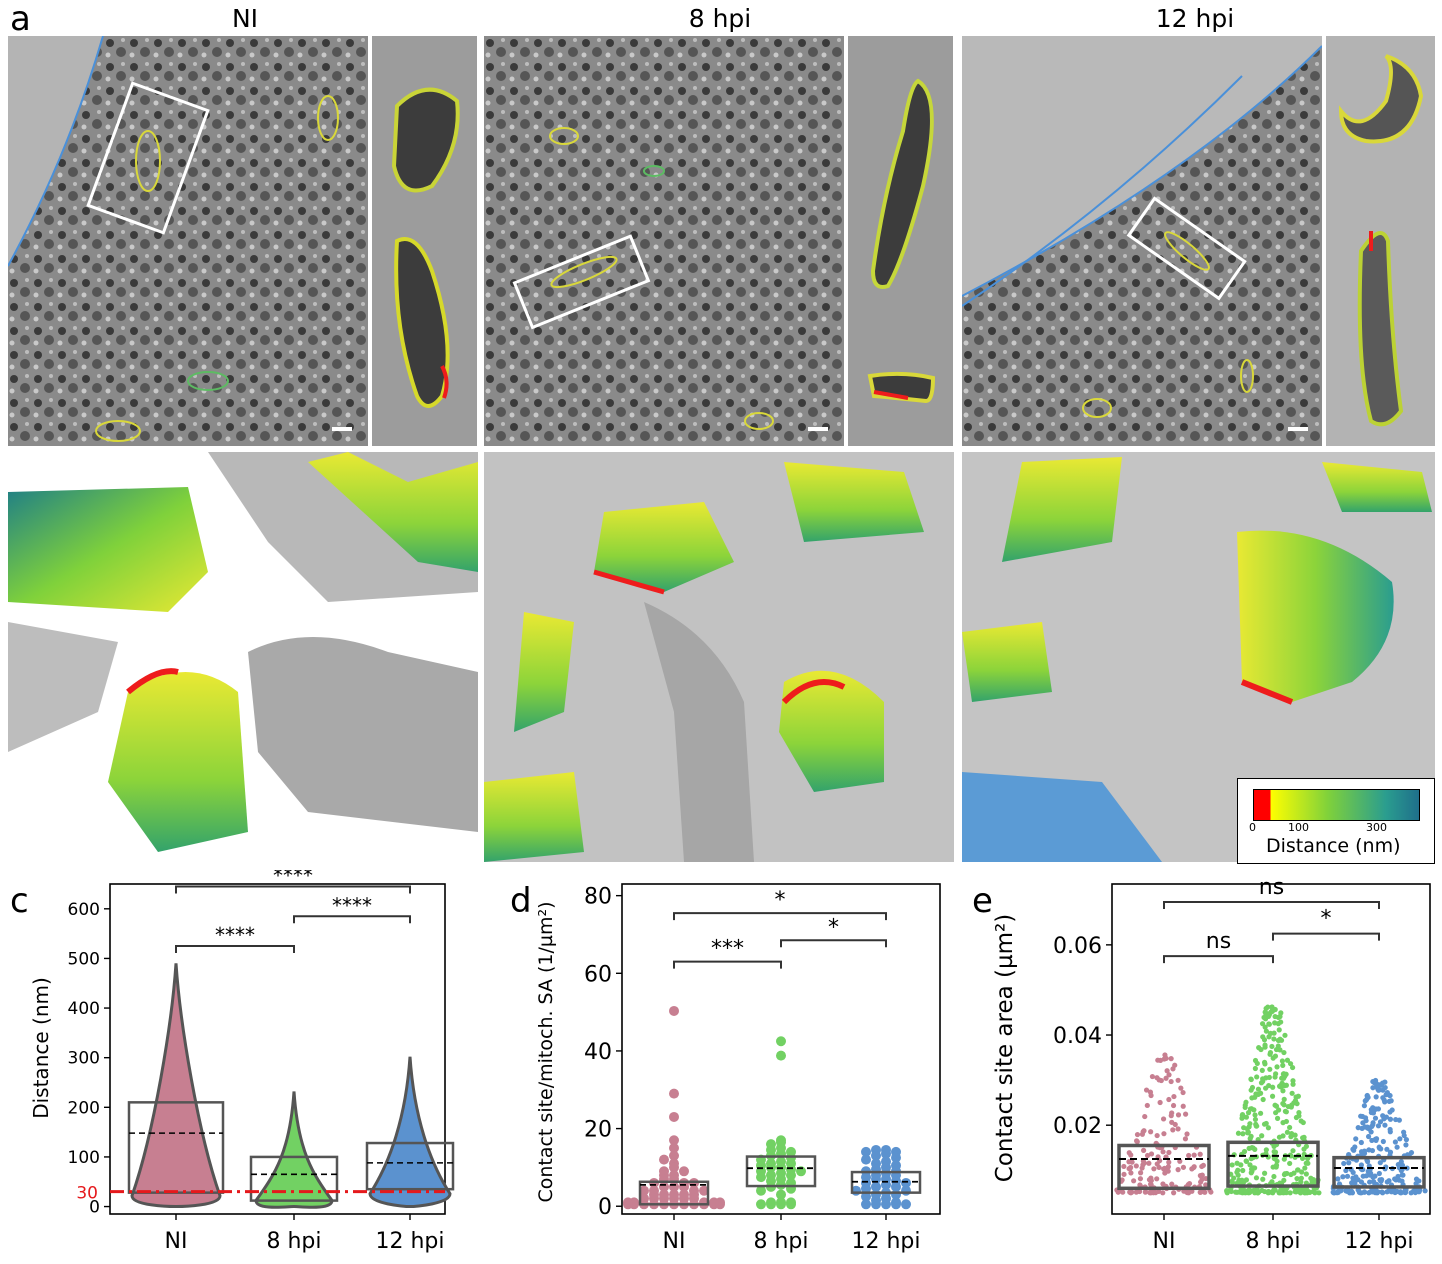 This screenshot has width=1442, height=1264. What do you see at coordinates (900, 241) in the screenshot?
I see `em-zoom-8hpi` at bounding box center [900, 241].